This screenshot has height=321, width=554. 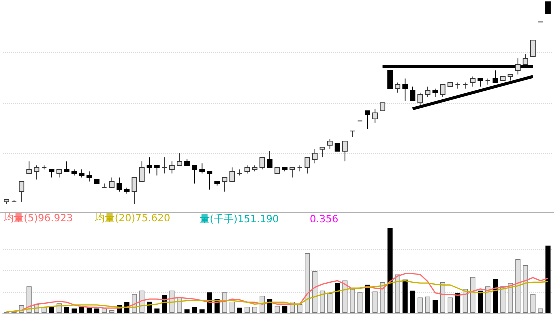 What do you see at coordinates (240, 220) in the screenshot?
I see `text: 量(千手)151.190` at bounding box center [240, 220].